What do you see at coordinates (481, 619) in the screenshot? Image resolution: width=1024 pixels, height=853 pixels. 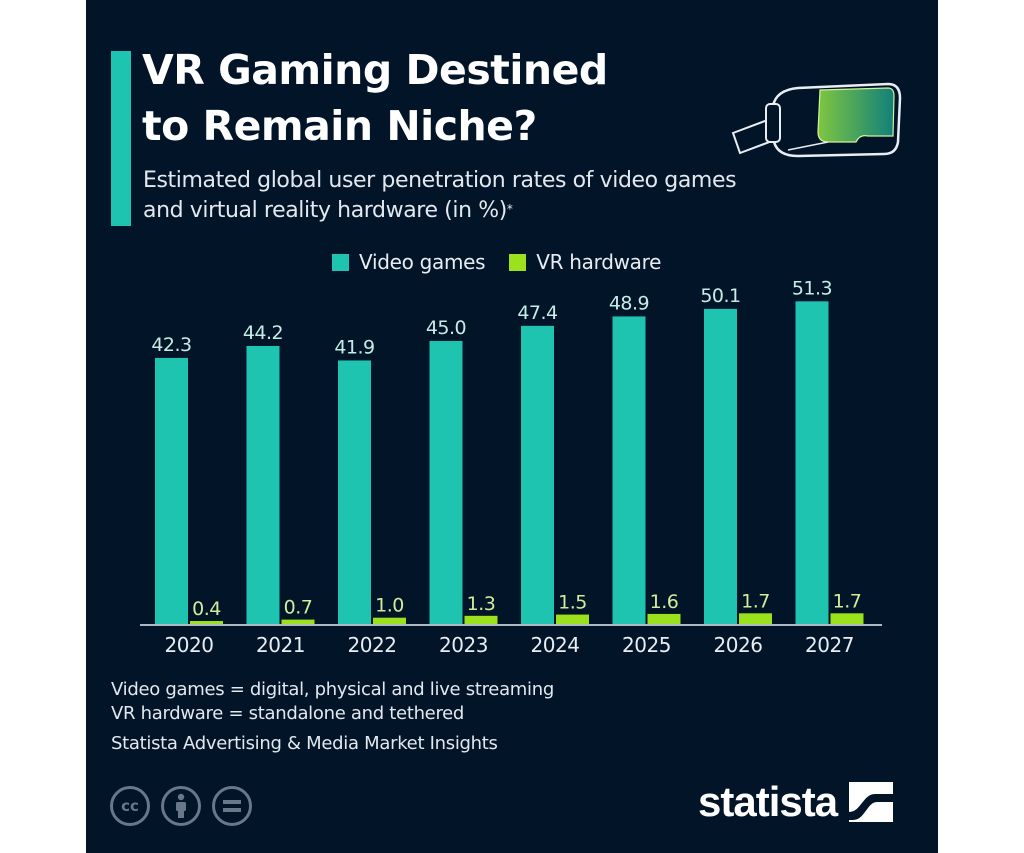 I see `bar-vr-hardware-2023` at bounding box center [481, 619].